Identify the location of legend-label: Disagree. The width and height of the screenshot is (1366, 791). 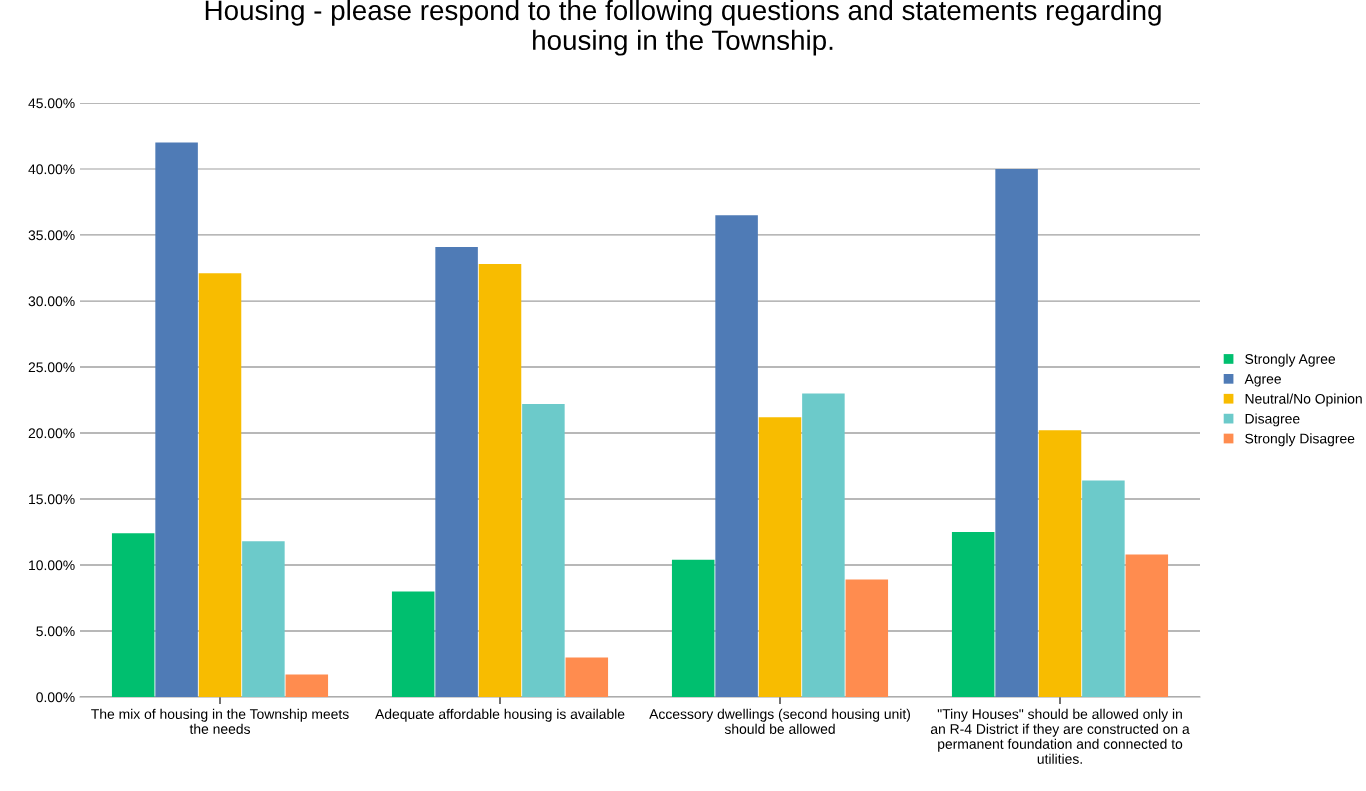
(1272, 420).